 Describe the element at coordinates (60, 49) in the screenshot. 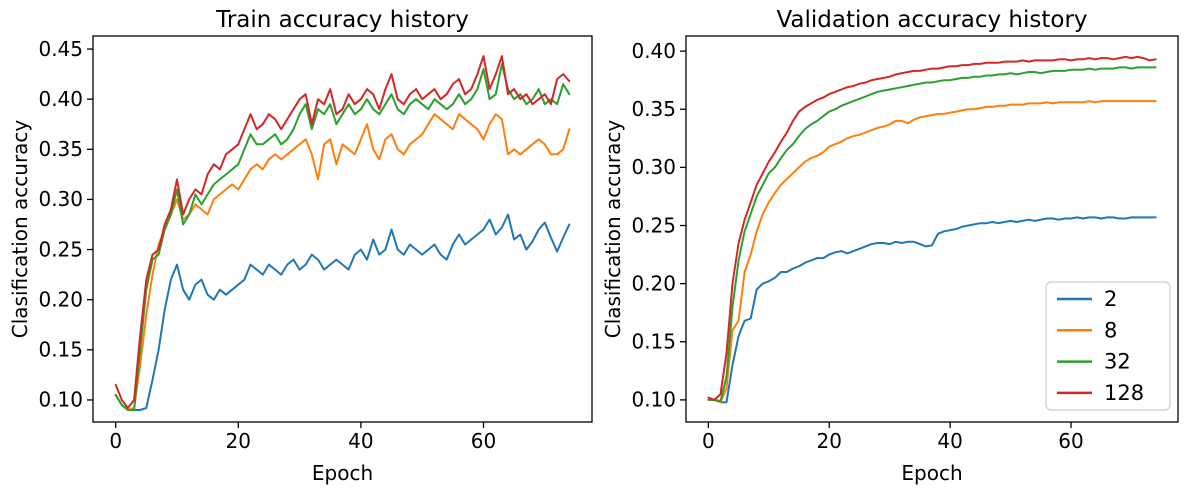

I see `y-axis-tick-label: 0.45` at that location.